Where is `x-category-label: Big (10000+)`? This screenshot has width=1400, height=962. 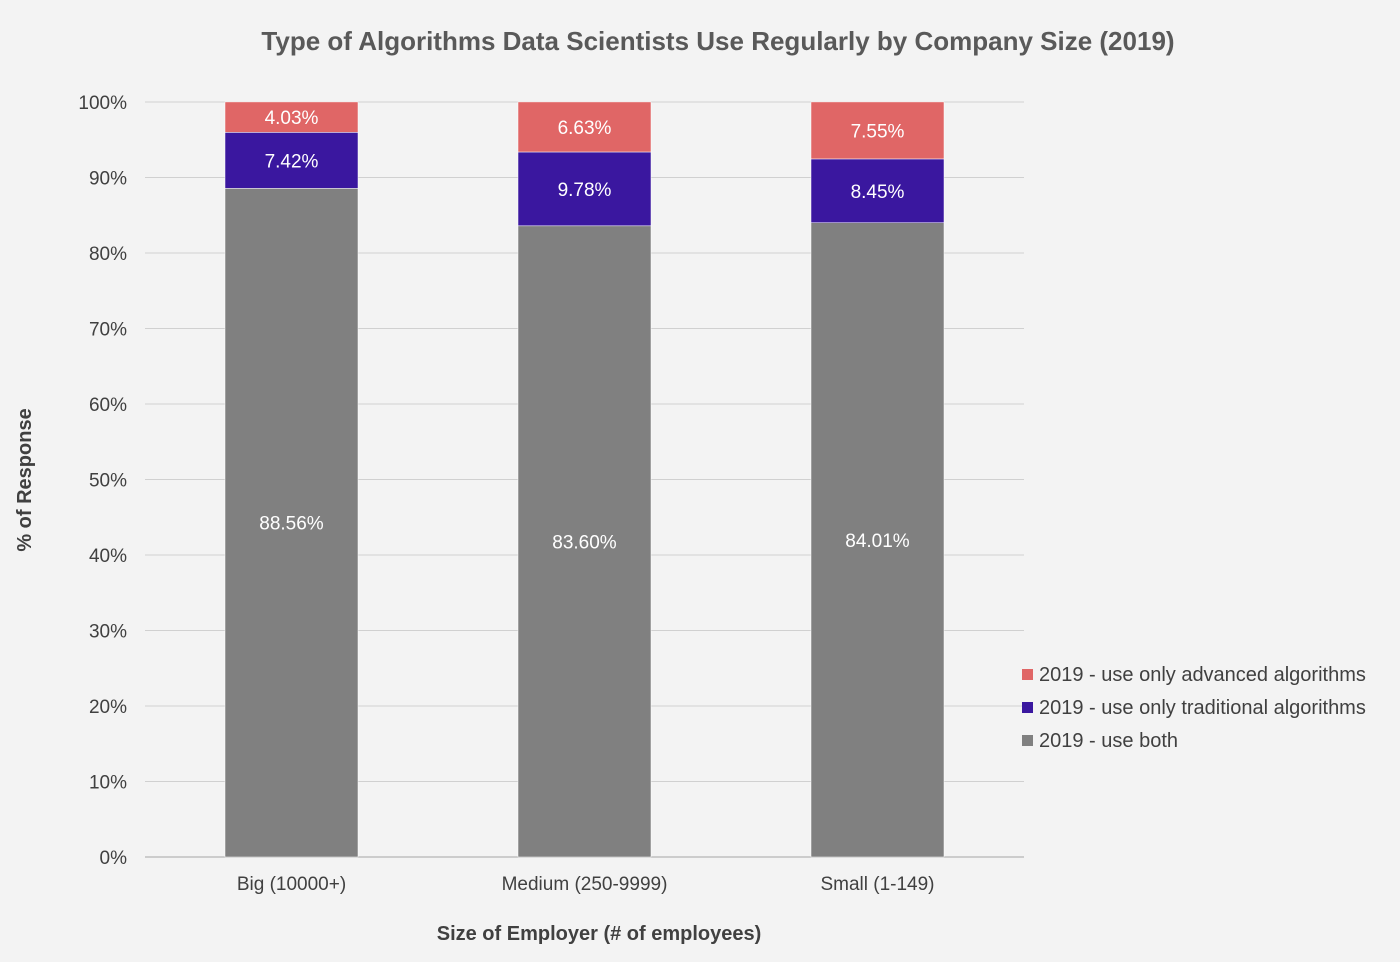
x-category-label: Big (10000+) is located at coordinates (291, 884).